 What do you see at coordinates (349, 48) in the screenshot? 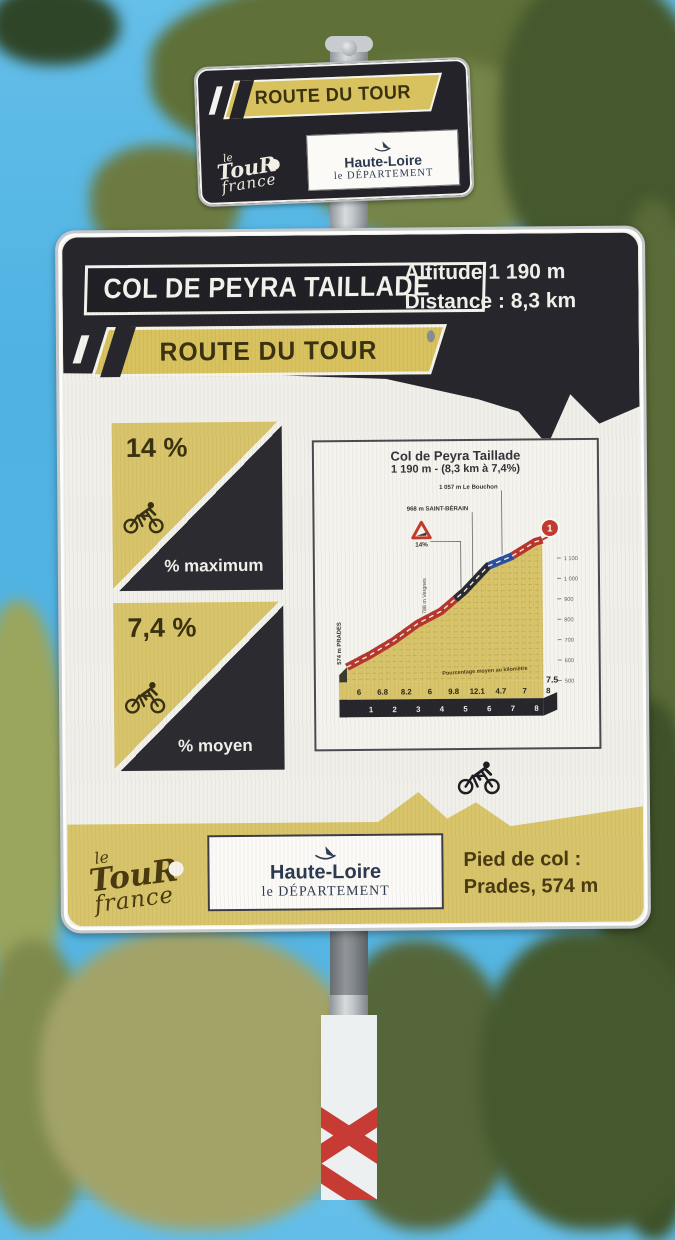
I see `pole-bolt` at bounding box center [349, 48].